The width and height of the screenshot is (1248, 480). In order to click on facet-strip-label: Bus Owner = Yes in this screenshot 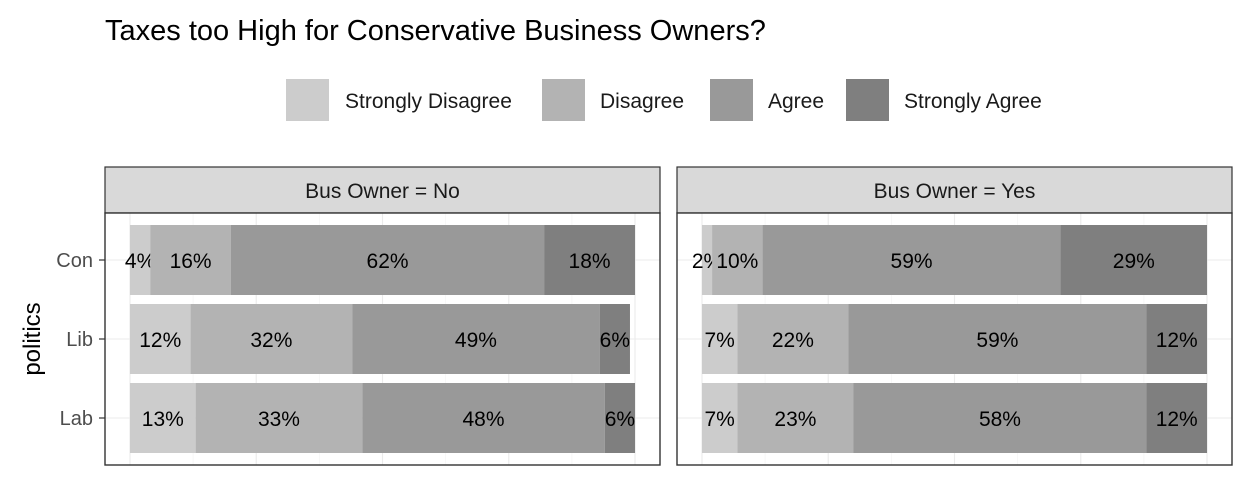, I will do `click(955, 191)`.